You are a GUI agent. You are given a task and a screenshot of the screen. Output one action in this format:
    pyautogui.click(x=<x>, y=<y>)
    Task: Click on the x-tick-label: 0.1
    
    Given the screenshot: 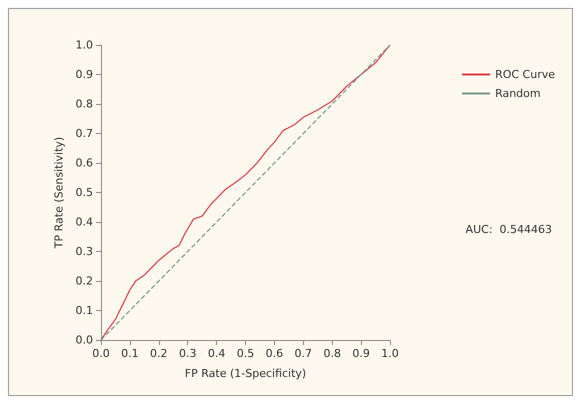 What is the action you would take?
    pyautogui.click(x=130, y=353)
    